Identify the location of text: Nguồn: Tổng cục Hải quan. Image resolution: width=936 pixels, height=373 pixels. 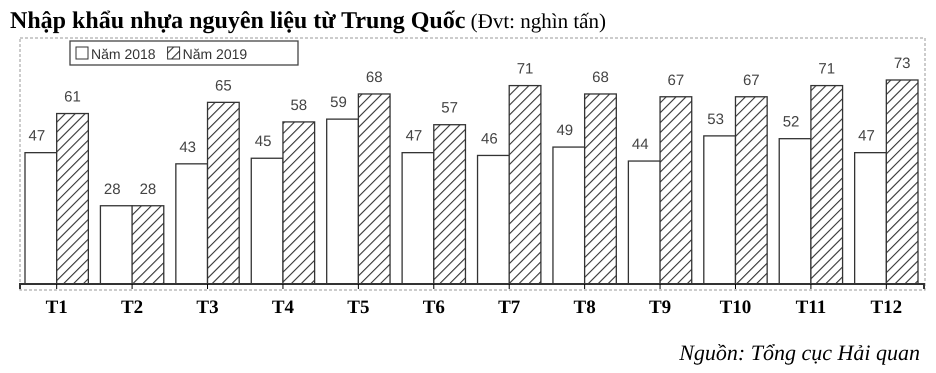
(799, 352).